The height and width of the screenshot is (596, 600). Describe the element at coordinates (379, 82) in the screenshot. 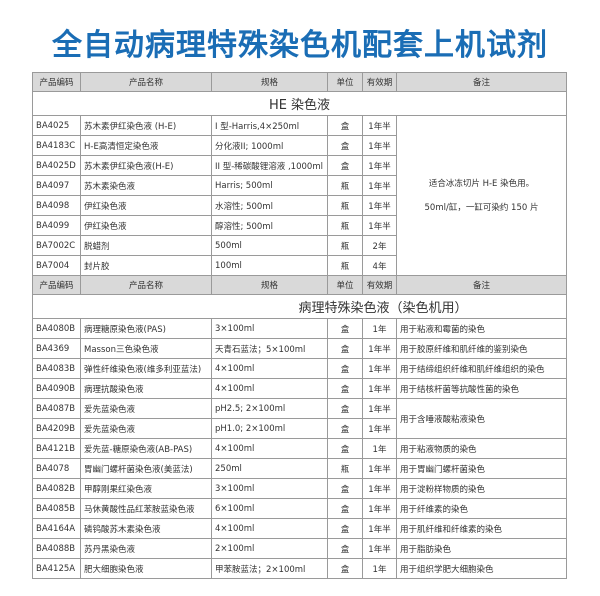

I see `header-shelf-life: 有效期` at that location.